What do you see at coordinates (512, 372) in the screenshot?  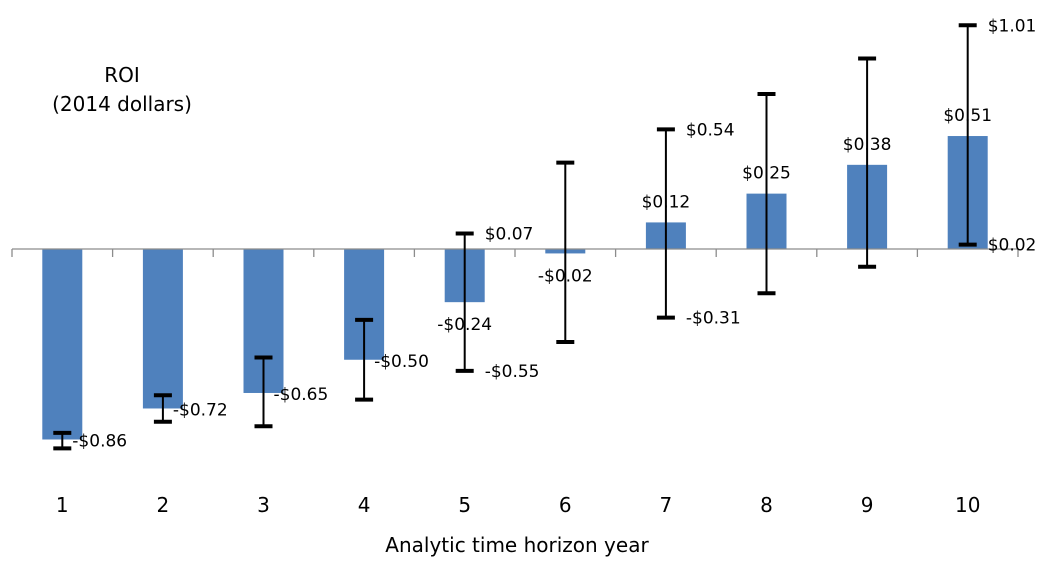 I see `error-bound-label: -$0.55` at bounding box center [512, 372].